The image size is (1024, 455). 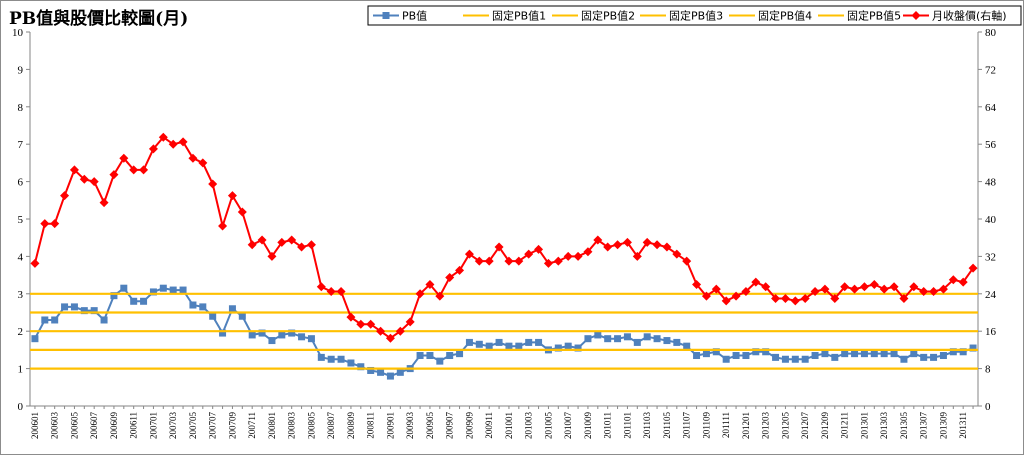 I want to click on legend-item: 固定PB值5, so click(x=859, y=16).